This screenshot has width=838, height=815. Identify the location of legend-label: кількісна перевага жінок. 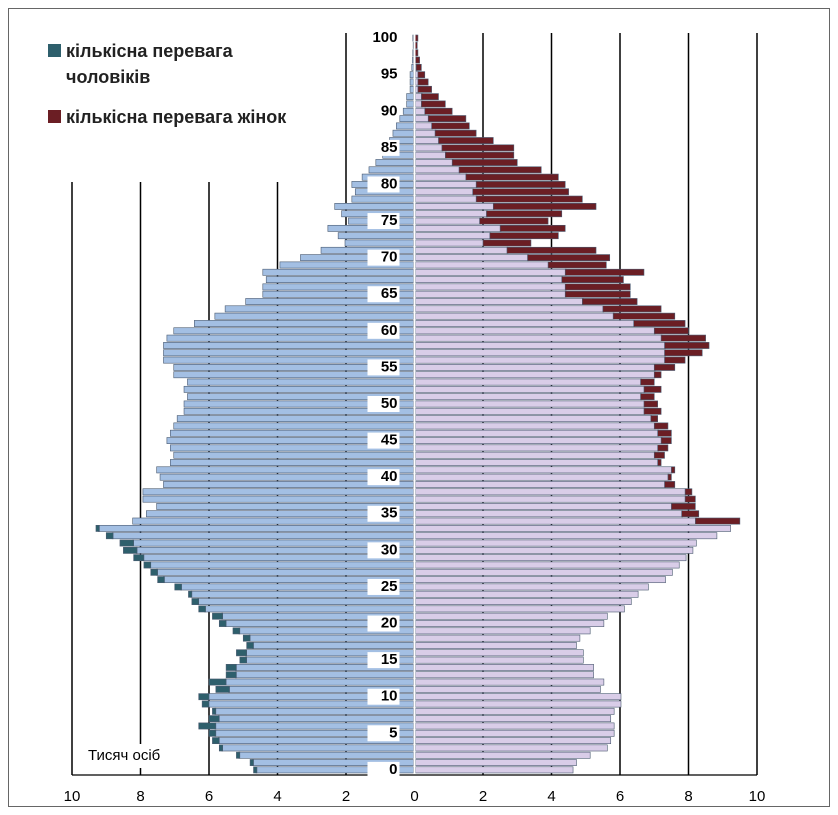
(176, 117).